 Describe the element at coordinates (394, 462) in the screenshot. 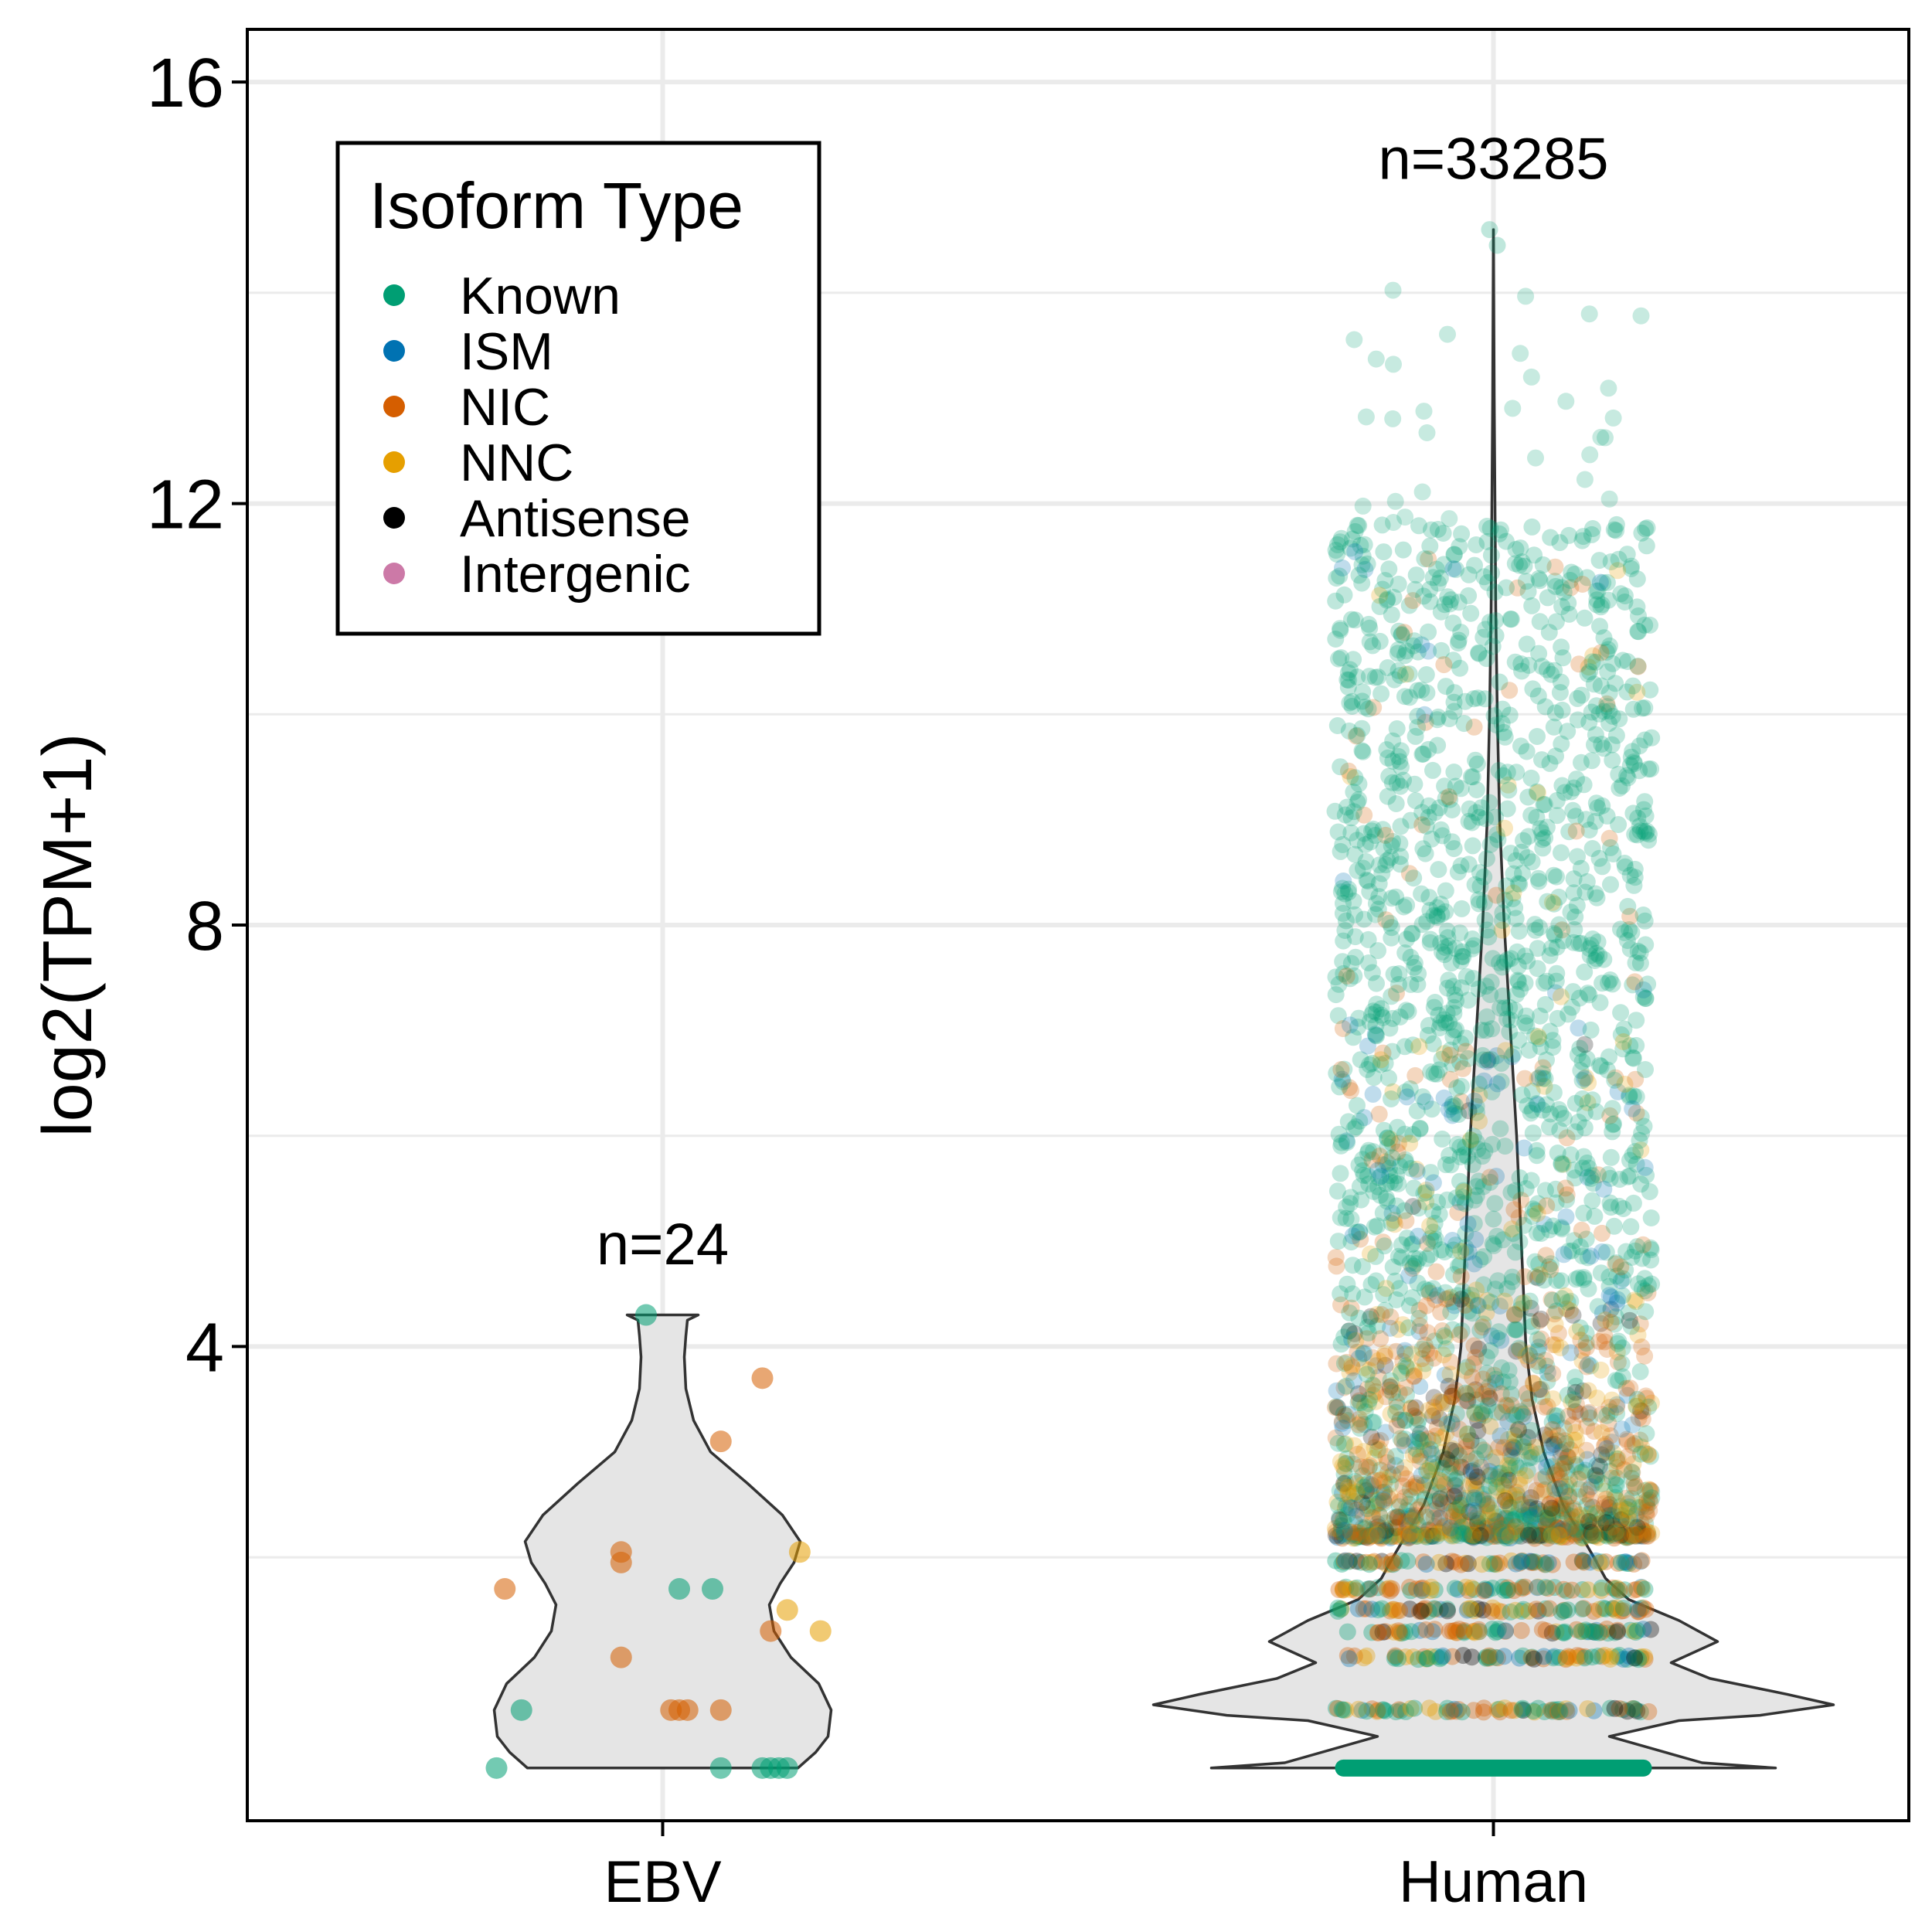

I see `legend-key-nnc` at that location.